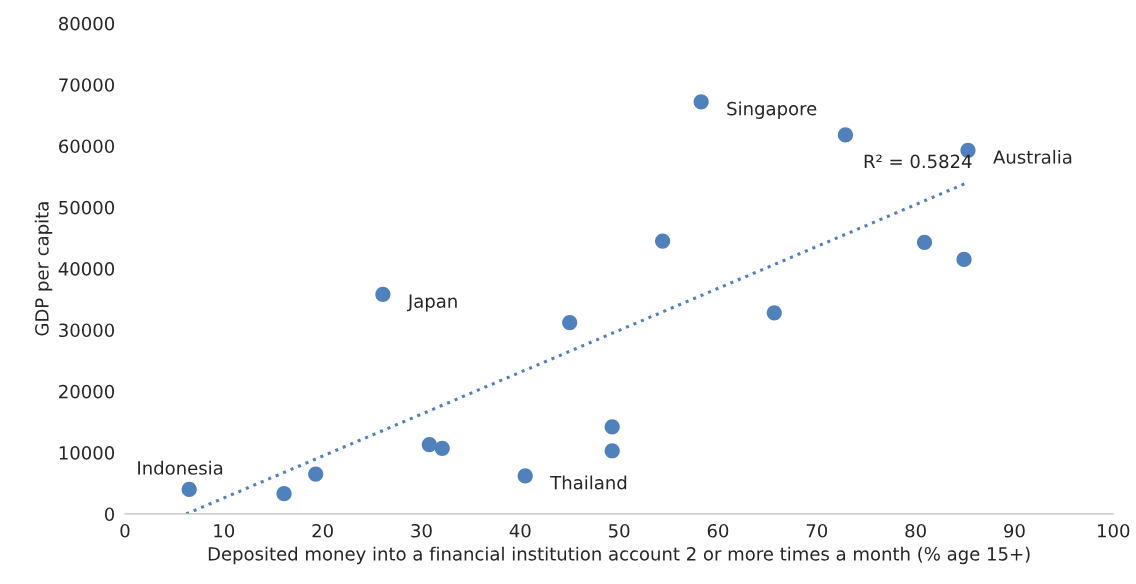 This screenshot has width=1136, height=584. I want to click on x-tick-label: 80, so click(915, 530).